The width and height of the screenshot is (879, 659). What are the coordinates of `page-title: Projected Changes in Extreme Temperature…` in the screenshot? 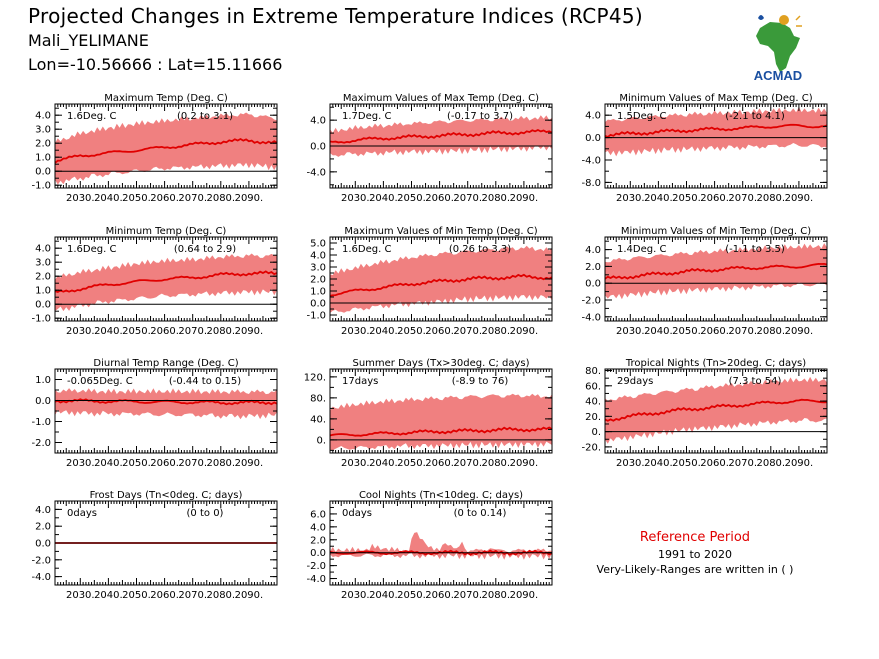 It's located at (336, 16).